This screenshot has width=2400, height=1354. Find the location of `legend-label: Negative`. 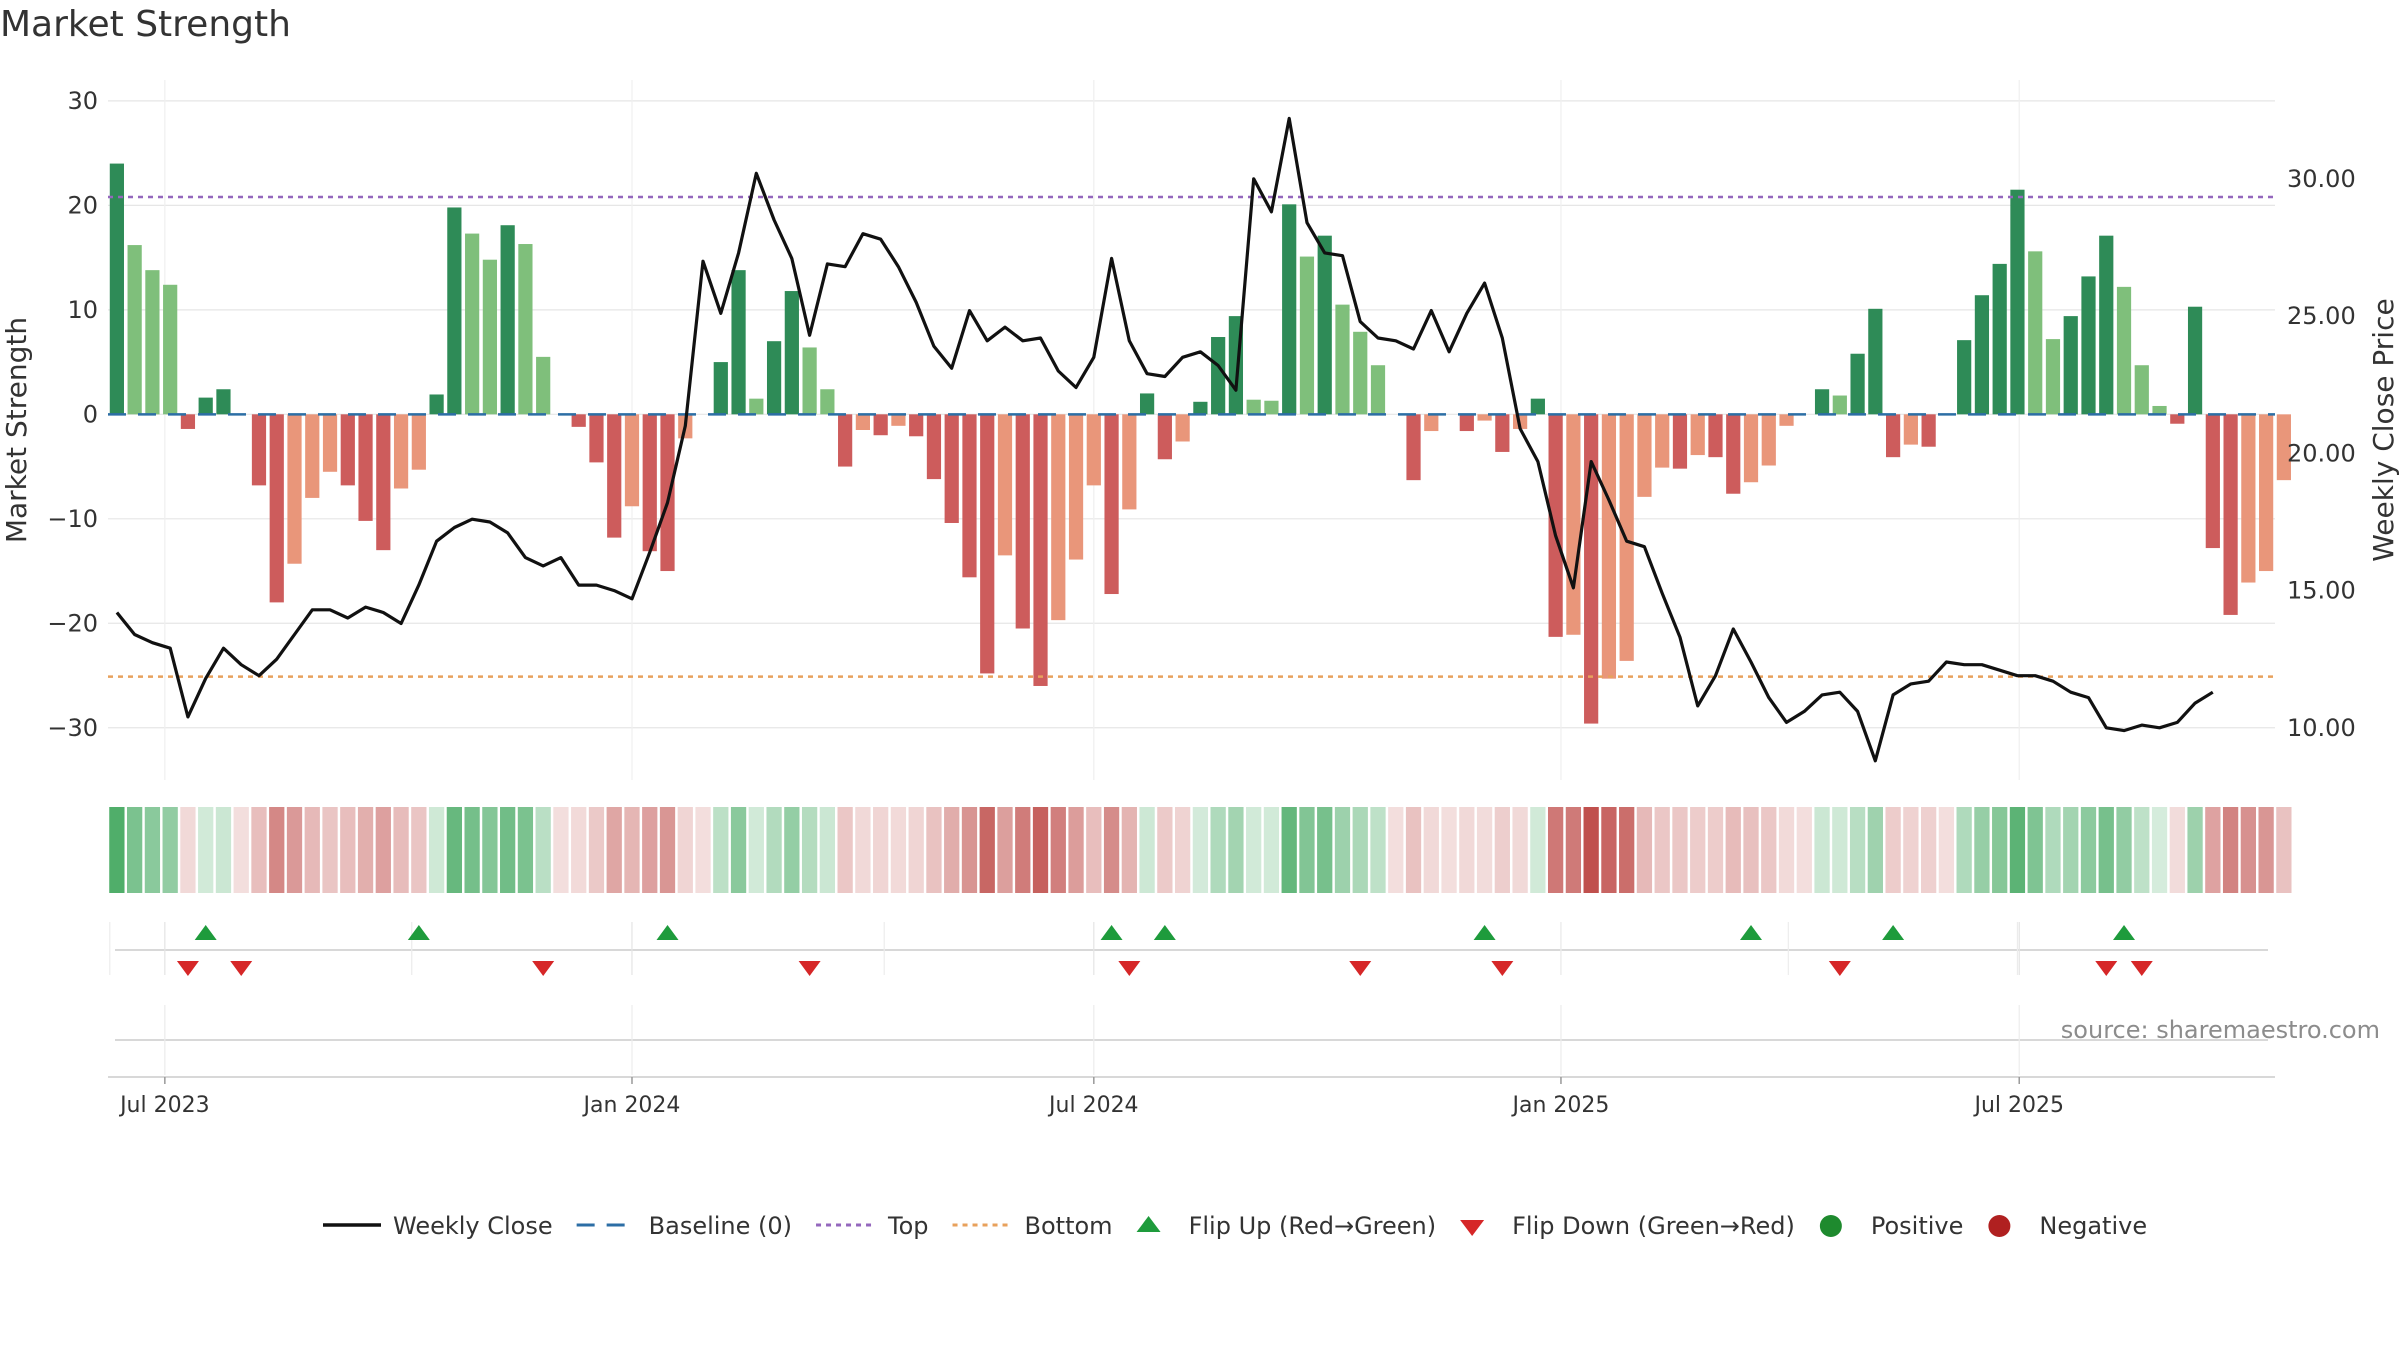

legend-label: Negative is located at coordinates (2093, 1226).